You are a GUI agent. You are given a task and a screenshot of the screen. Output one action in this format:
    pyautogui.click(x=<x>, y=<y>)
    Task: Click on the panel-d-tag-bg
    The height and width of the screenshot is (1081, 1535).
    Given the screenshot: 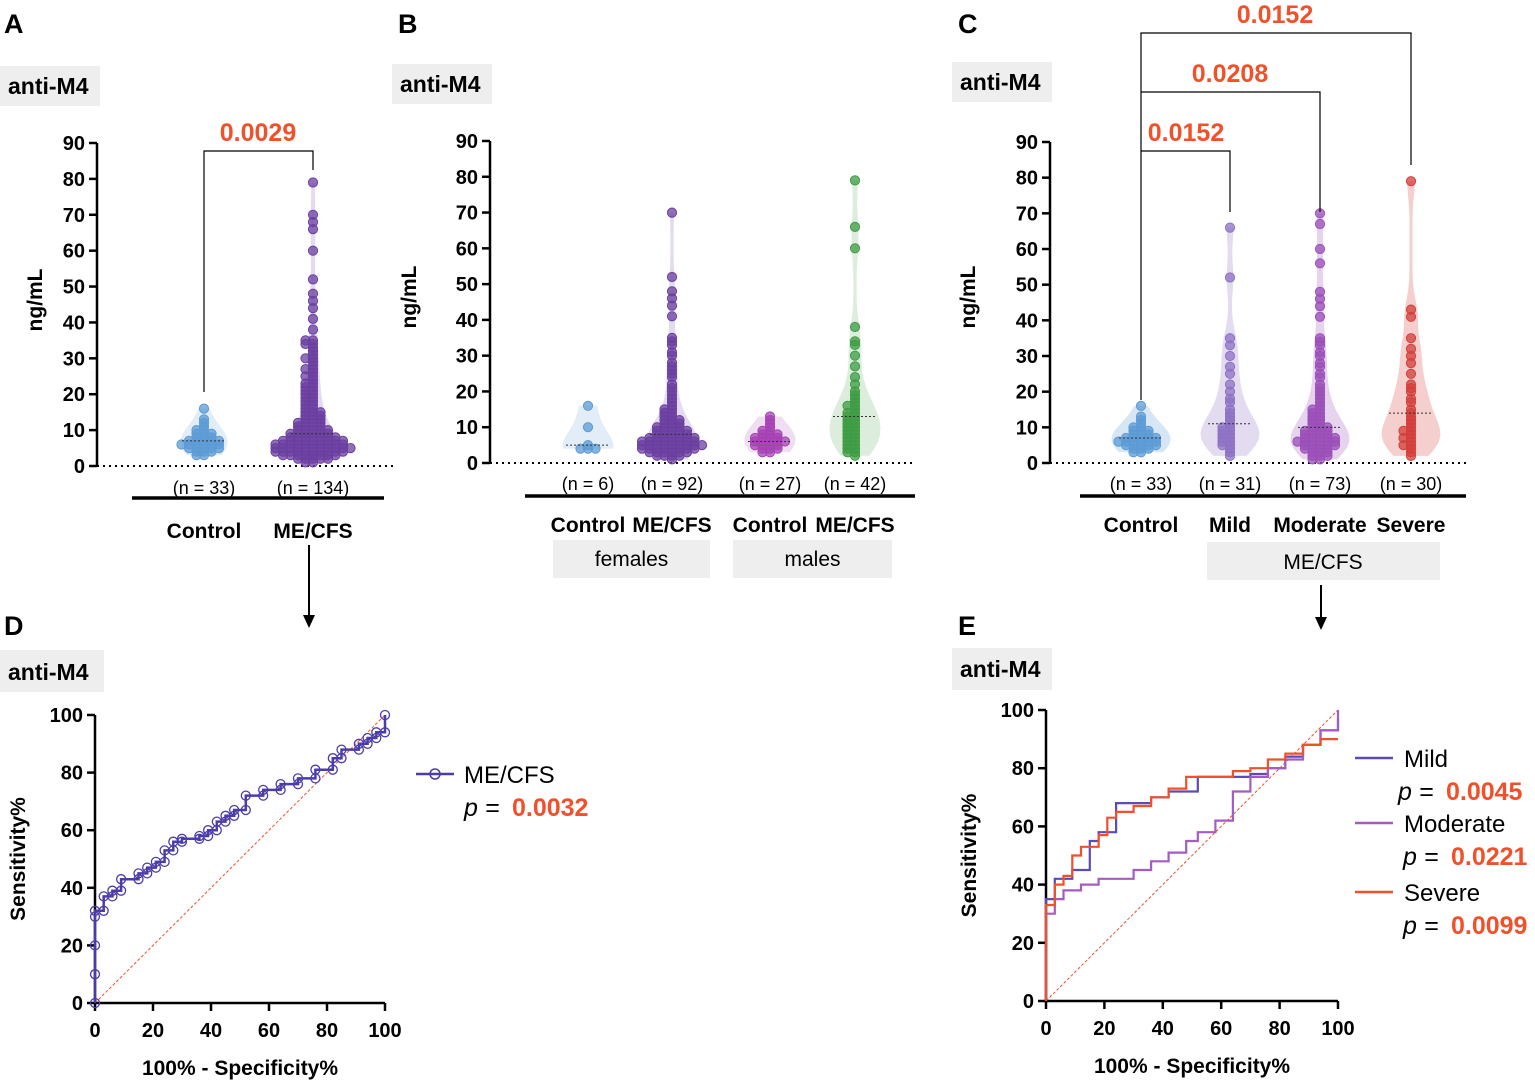 What is the action you would take?
    pyautogui.click(x=52, y=671)
    